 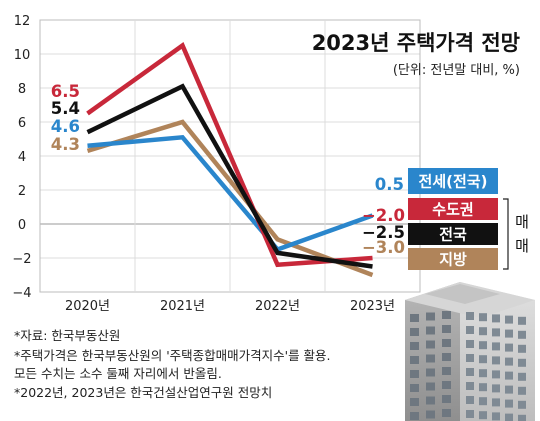 I want to click on y-tick-label: 0, so click(x=22, y=225).